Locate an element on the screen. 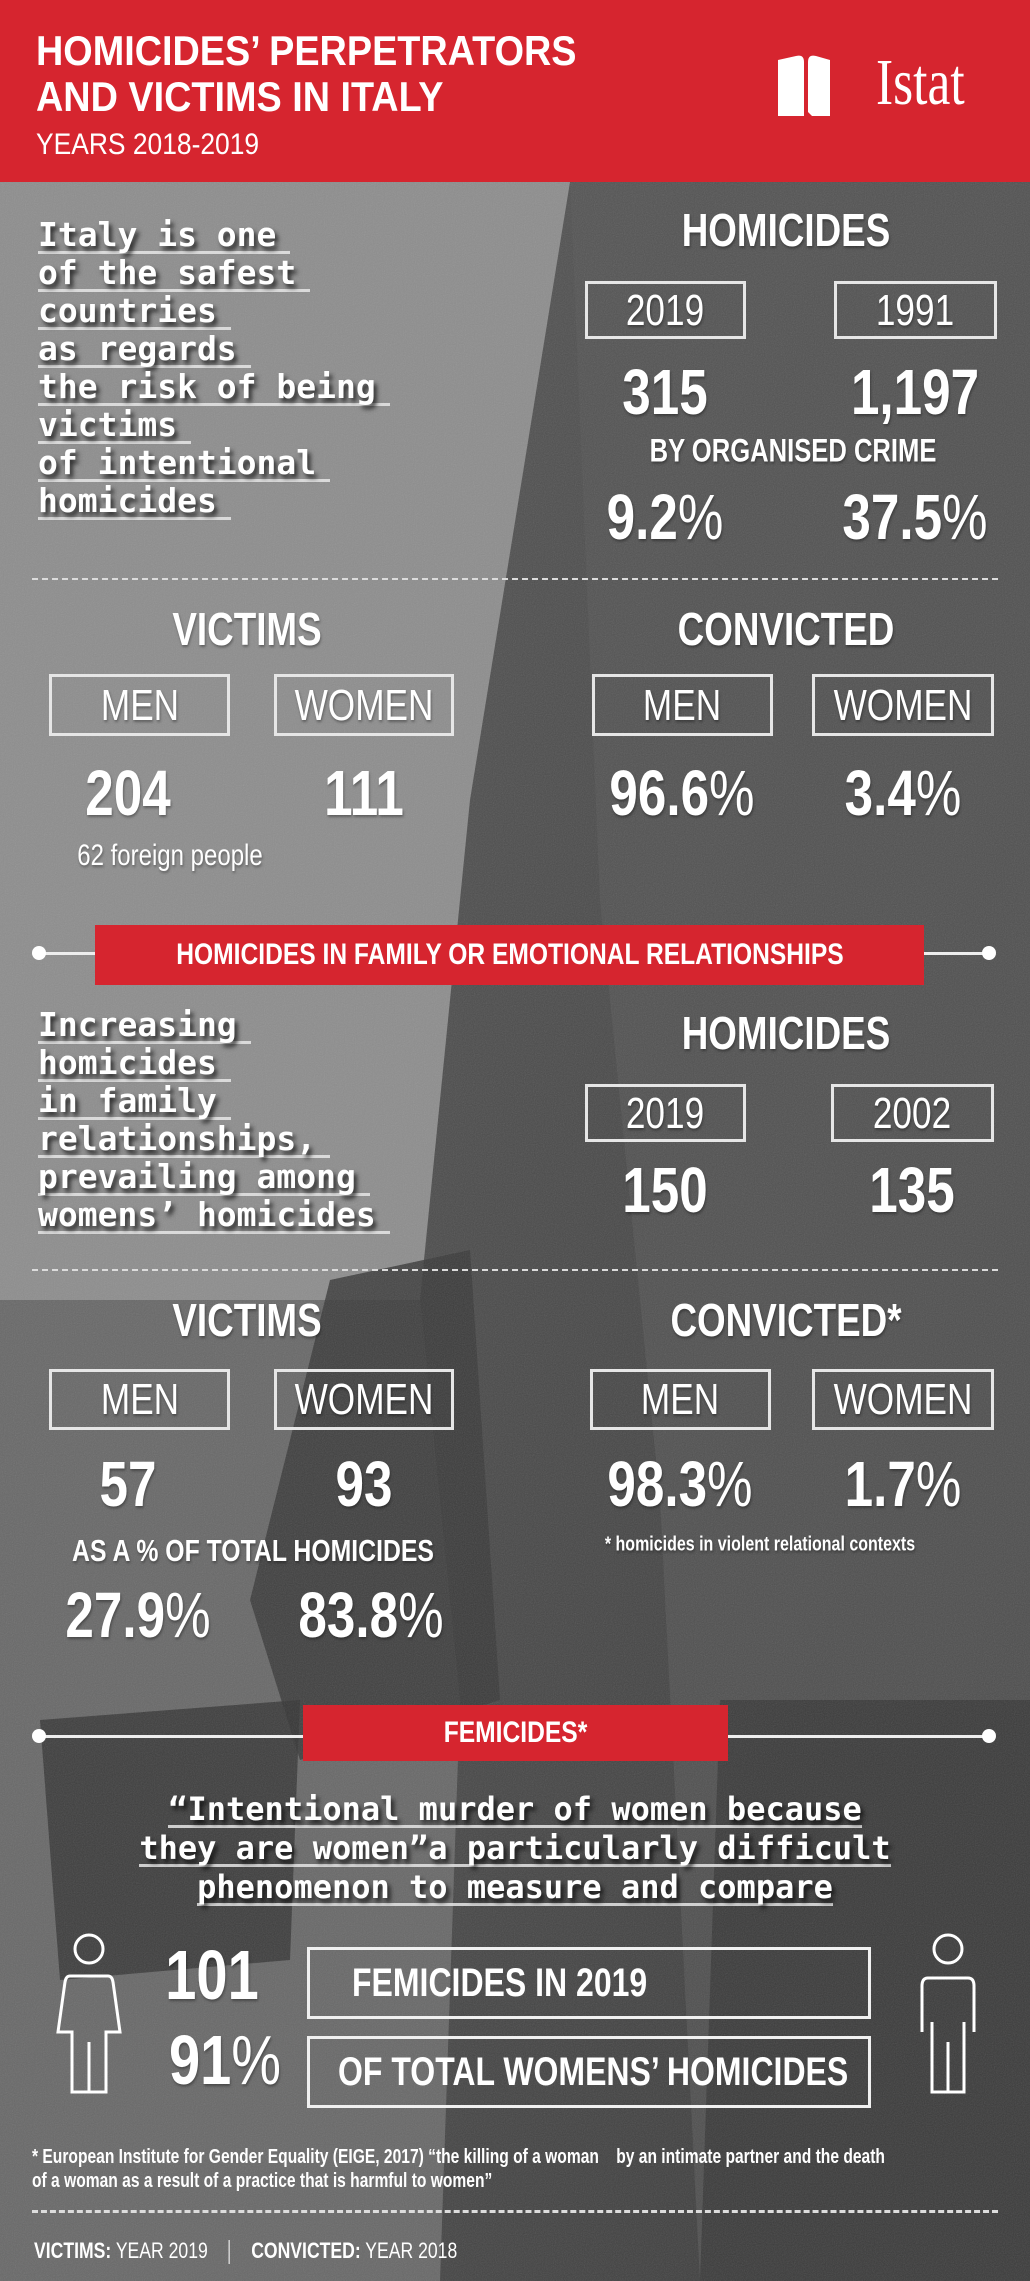 Image resolution: width=1030 pixels, height=2281 pixels. istat-building-icon is located at coordinates (804, 85).